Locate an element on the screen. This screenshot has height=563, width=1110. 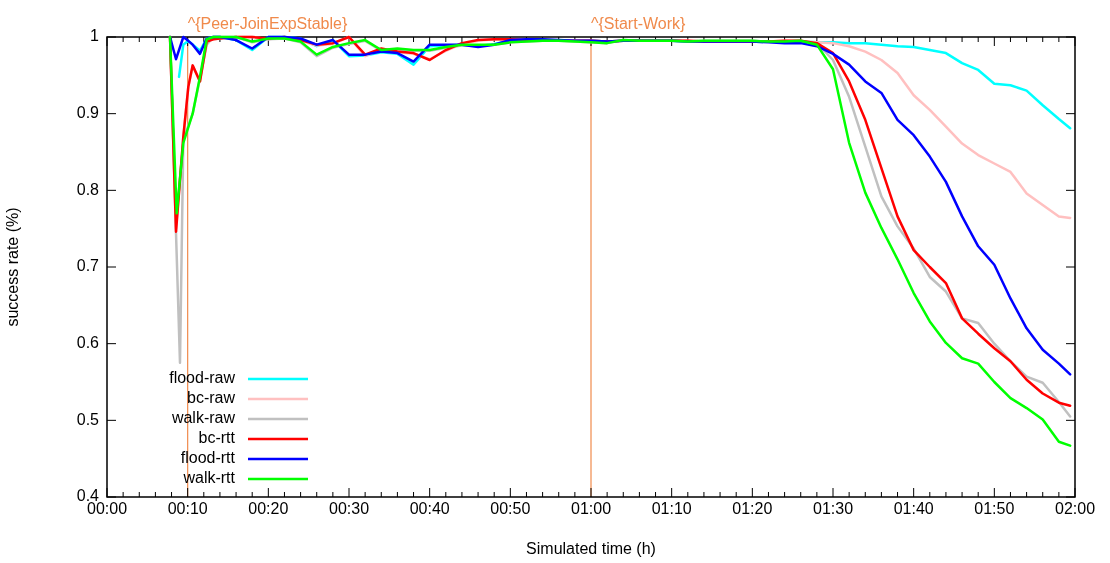
y-tick-label: 1 is located at coordinates (95, 36).